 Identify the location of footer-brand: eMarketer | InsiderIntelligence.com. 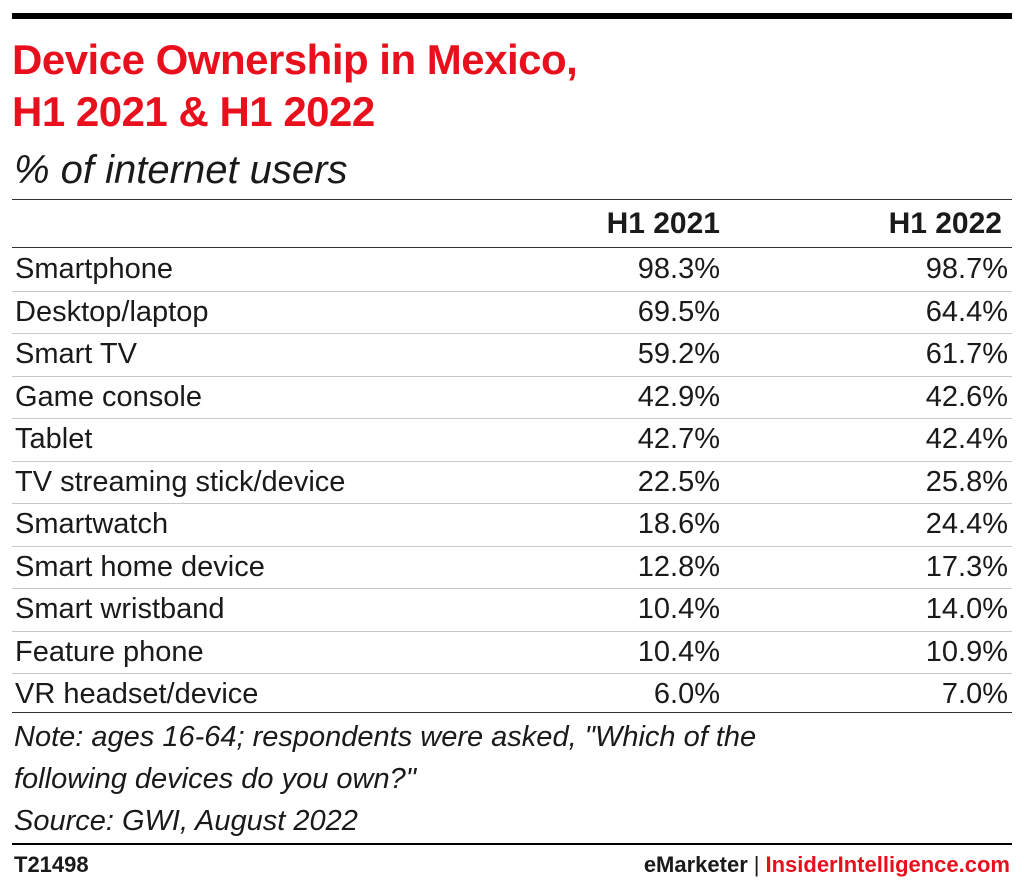
(827, 865).